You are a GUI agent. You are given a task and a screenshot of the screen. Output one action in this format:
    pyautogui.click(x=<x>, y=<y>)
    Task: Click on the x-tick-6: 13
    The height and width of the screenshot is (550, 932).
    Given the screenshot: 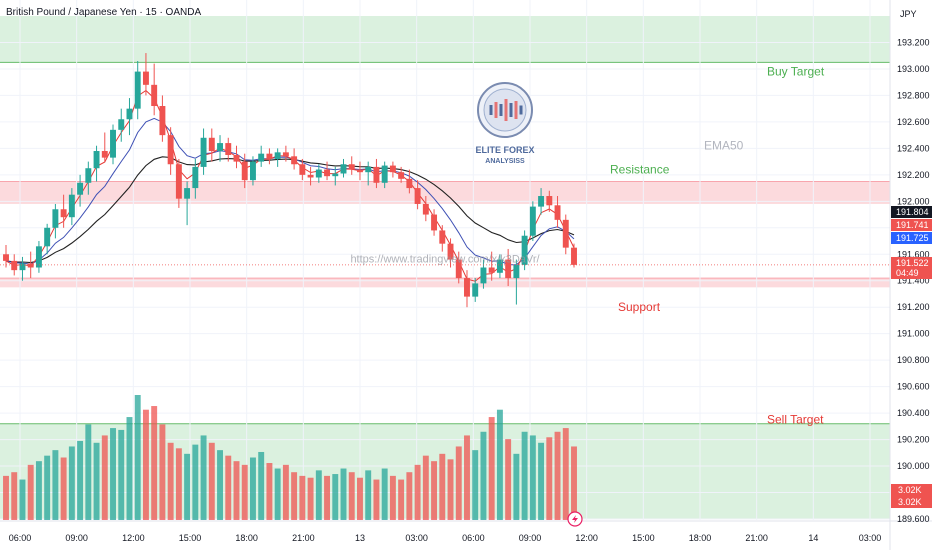 What is the action you would take?
    pyautogui.click(x=360, y=538)
    